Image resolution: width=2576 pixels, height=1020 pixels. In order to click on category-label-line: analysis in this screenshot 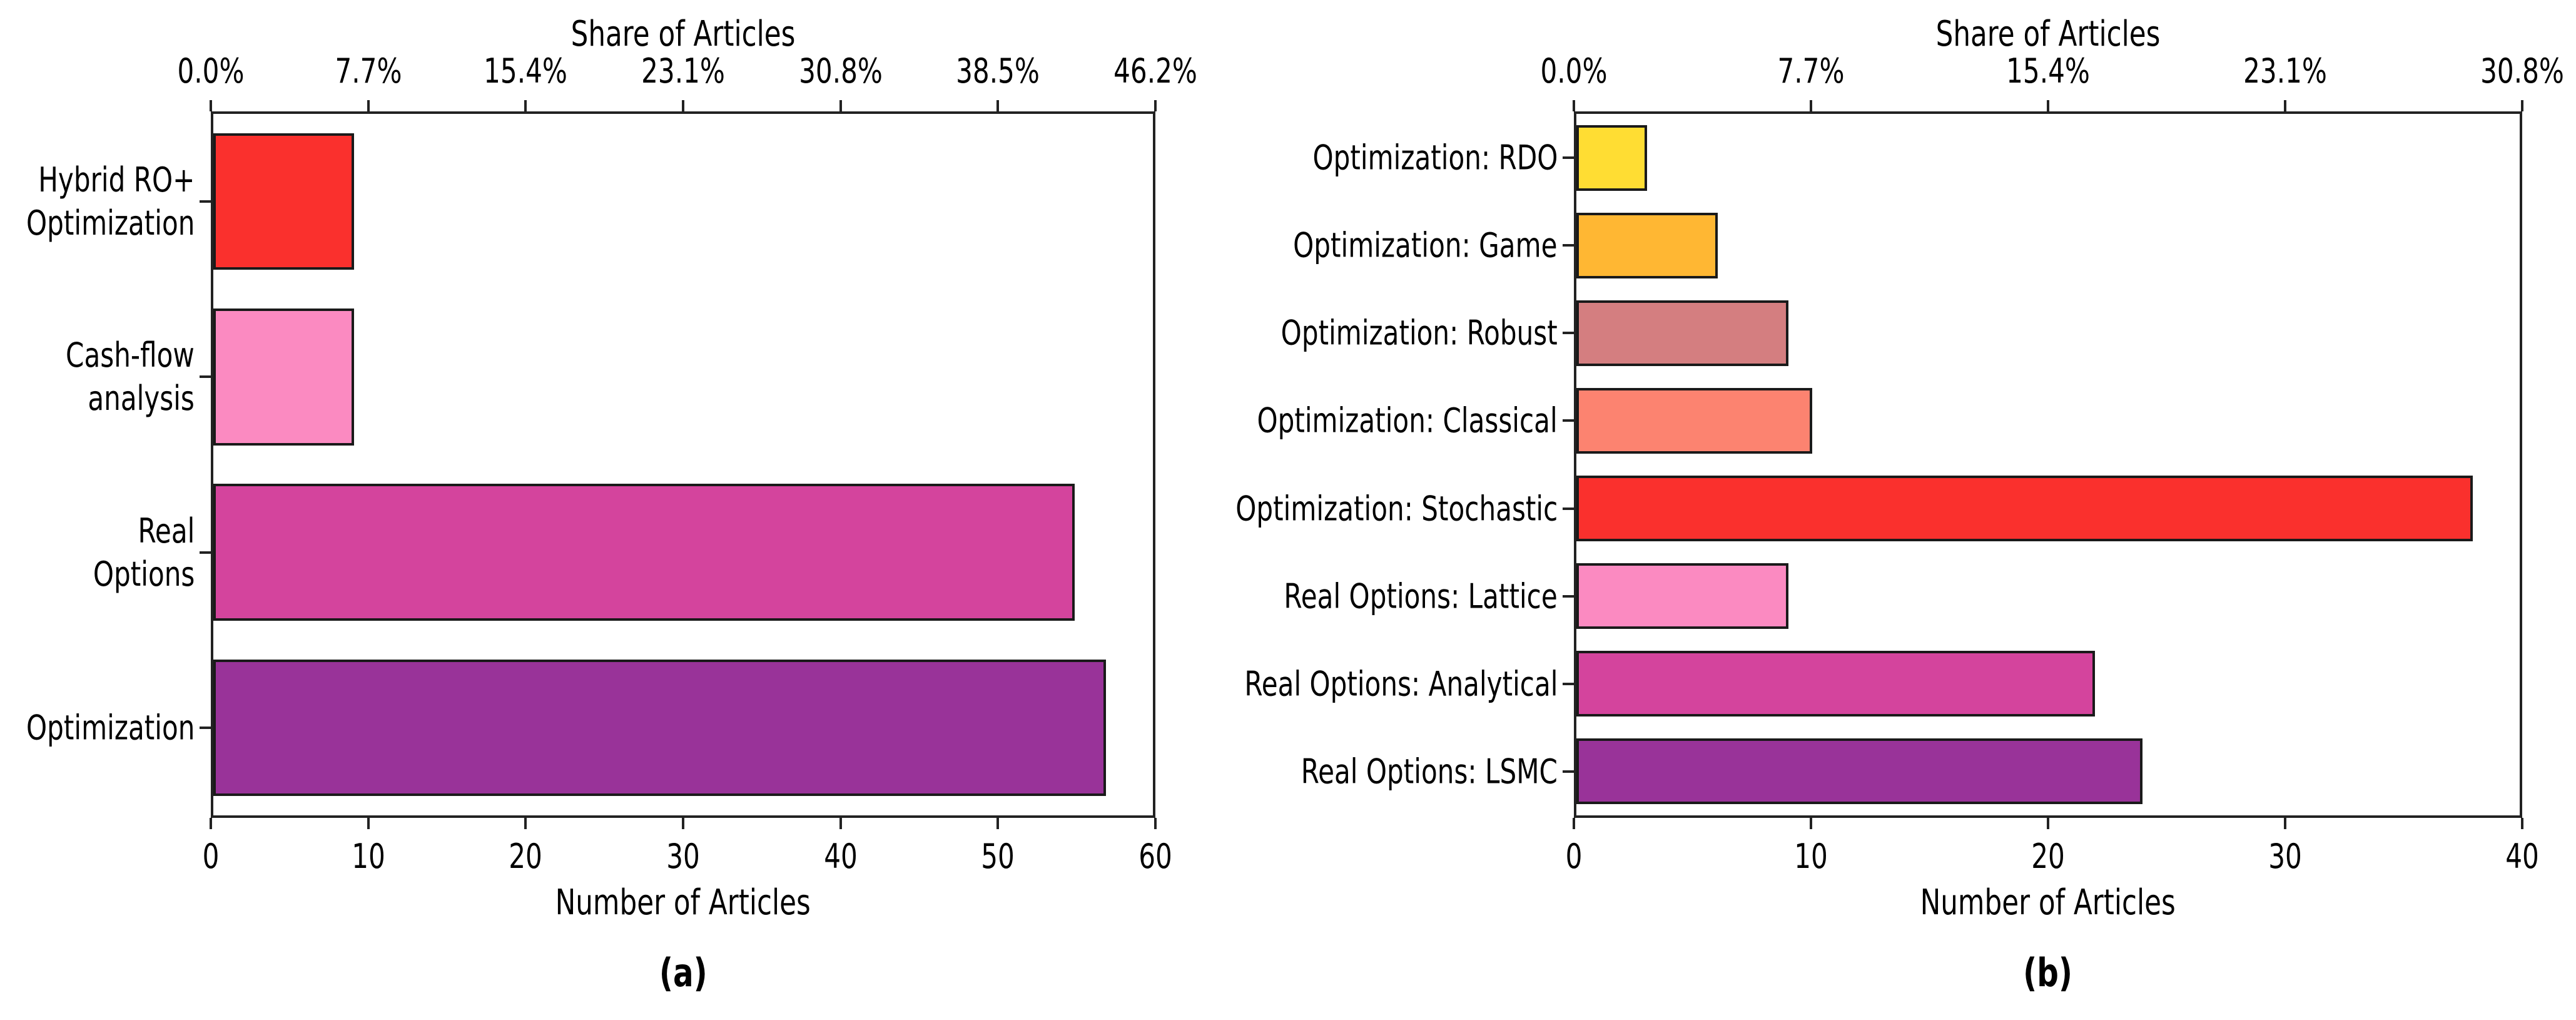, I will do `click(141, 399)`.